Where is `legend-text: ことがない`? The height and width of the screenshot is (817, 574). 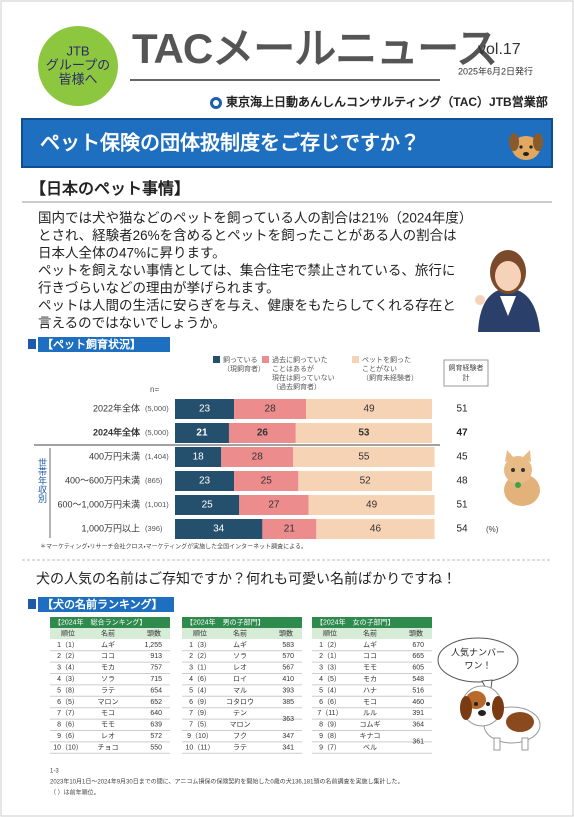
legend-text: ことがない is located at coordinates (379, 368).